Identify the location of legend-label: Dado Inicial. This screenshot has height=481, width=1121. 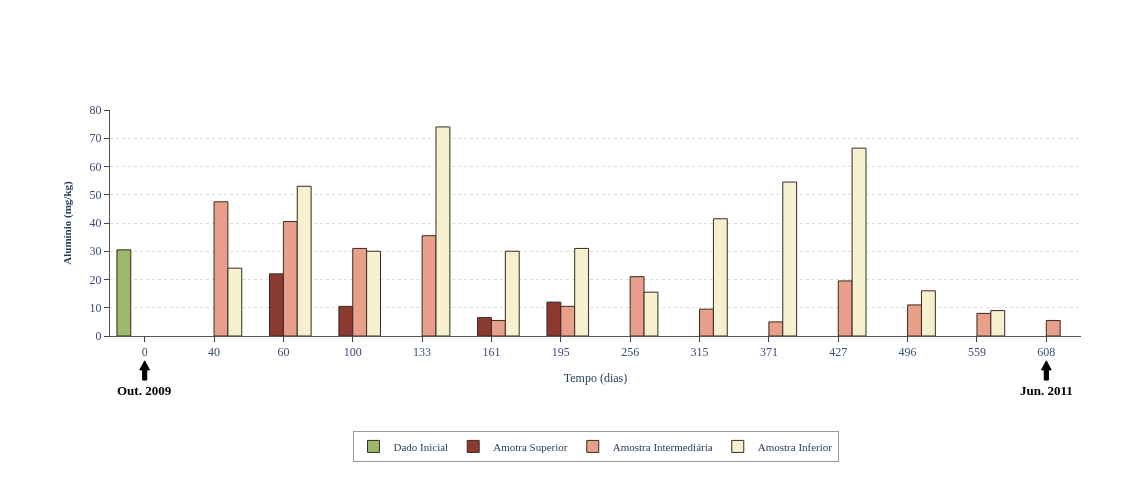
(421, 446).